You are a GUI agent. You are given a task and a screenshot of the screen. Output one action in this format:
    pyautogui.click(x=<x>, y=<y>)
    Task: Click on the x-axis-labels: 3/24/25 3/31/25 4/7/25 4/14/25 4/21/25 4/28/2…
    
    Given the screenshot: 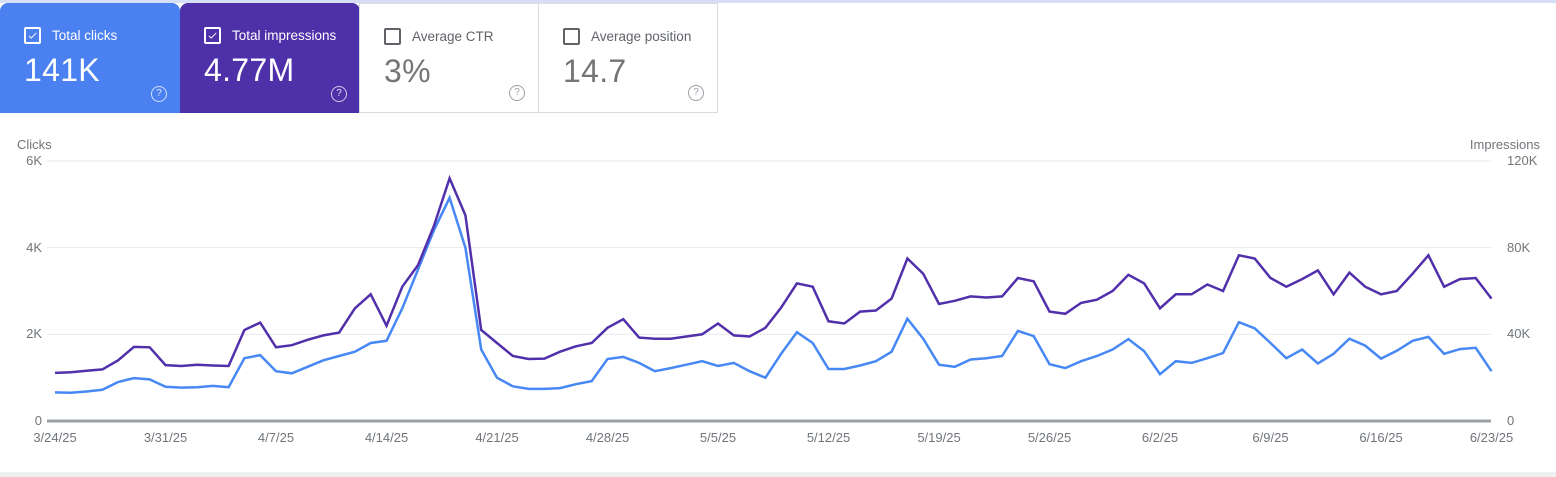 What is the action you would take?
    pyautogui.click(x=778, y=440)
    